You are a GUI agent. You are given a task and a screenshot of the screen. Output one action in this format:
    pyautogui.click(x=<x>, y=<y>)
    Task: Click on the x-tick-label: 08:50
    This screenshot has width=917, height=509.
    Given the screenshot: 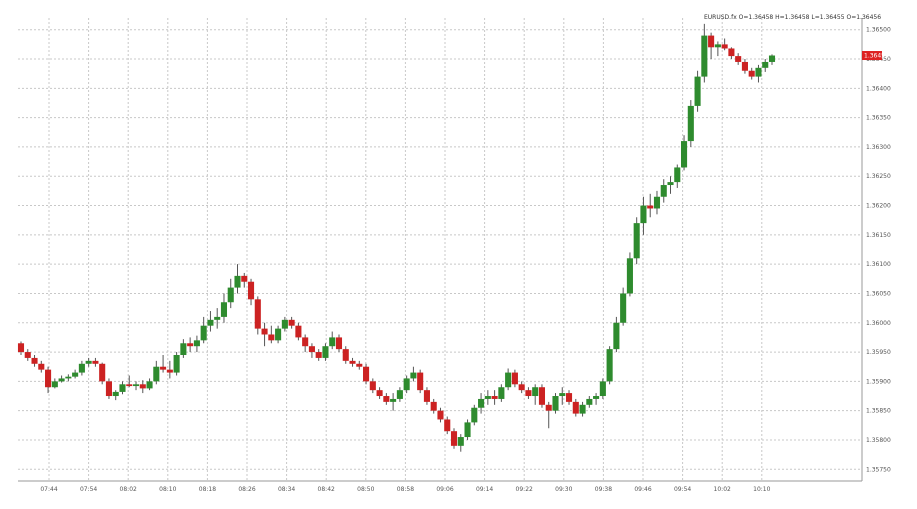 What is the action you would take?
    pyautogui.click(x=365, y=489)
    